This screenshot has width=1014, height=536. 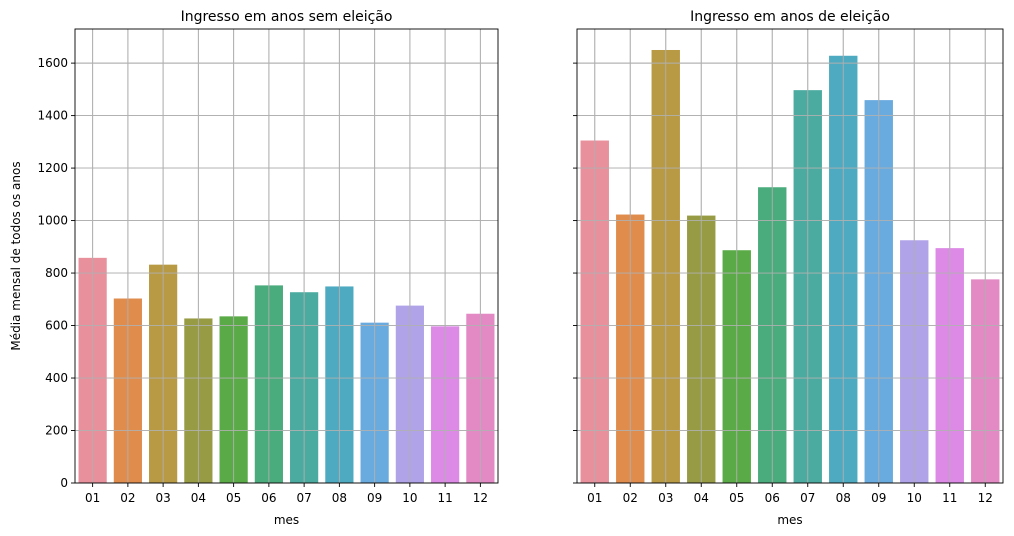 What do you see at coordinates (52, 116) in the screenshot?
I see `y-tick-label: 1400` at bounding box center [52, 116].